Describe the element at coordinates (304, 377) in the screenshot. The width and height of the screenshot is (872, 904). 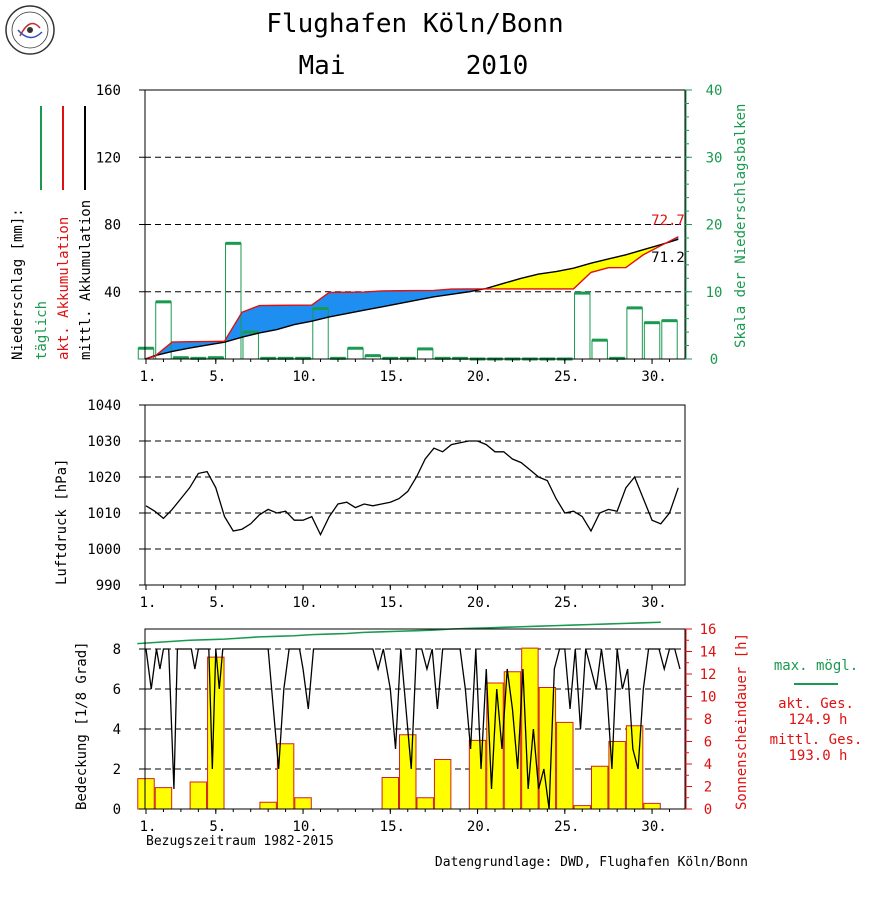
I see `precip-x-tick-label: 10.` at that location.